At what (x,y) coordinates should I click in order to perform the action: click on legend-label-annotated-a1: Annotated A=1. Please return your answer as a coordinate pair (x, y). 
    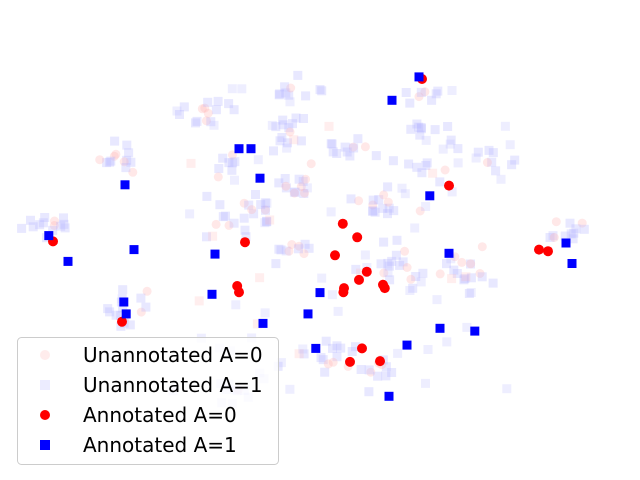
    Looking at the image, I should click on (160, 445).